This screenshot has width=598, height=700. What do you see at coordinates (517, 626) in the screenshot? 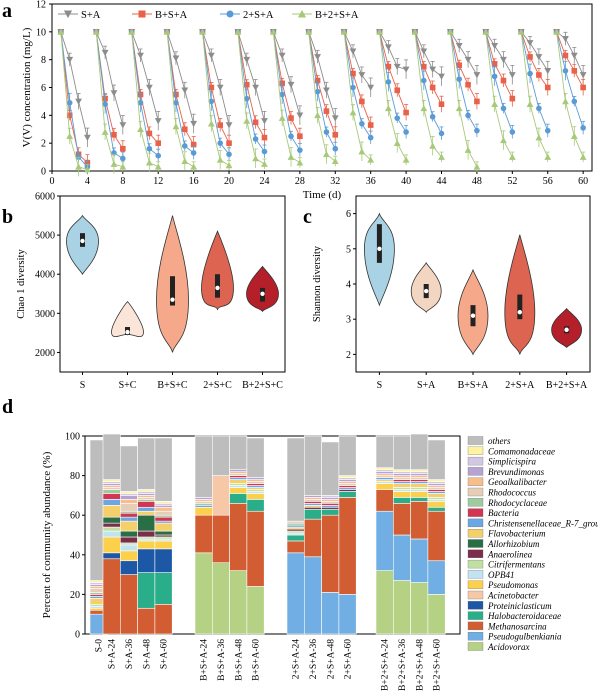
I see `legend-label: Methanosarcina` at bounding box center [517, 626].